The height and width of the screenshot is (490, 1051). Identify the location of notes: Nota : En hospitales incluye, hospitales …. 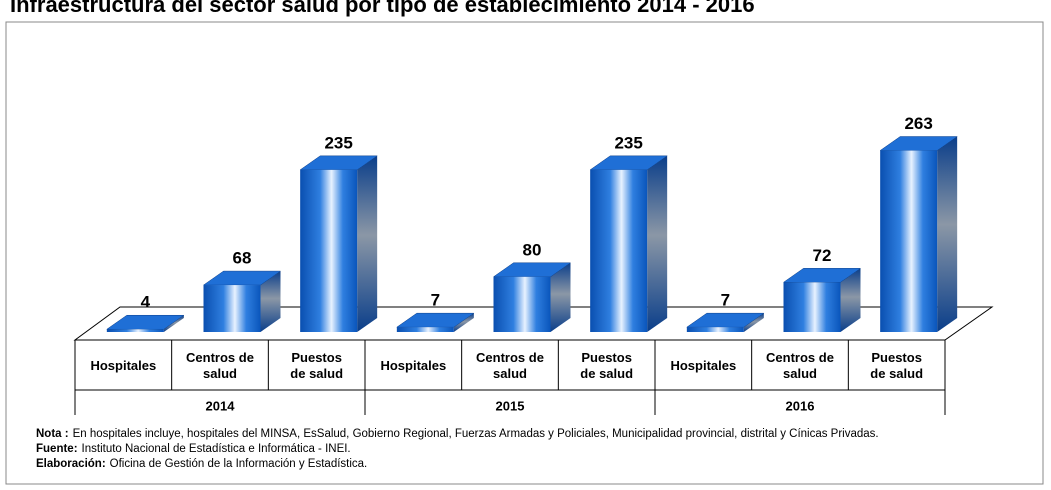
(457, 449).